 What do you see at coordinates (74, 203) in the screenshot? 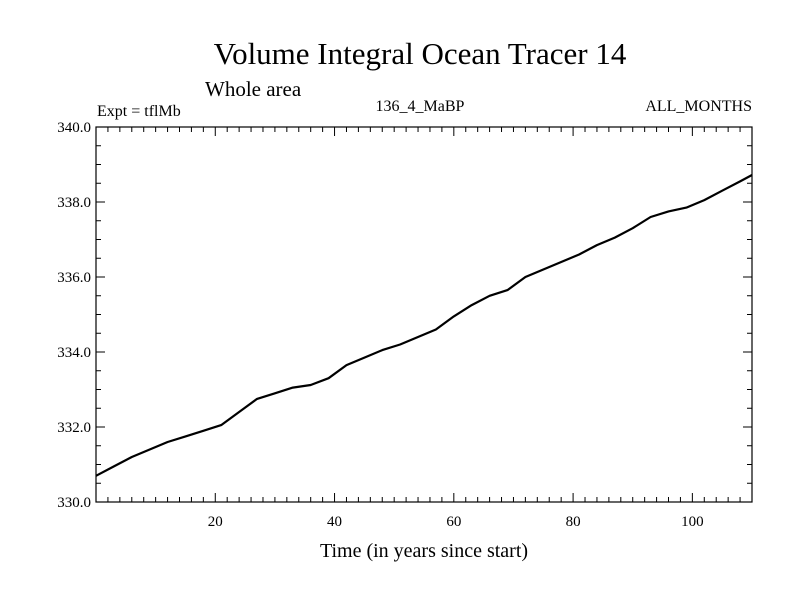
I see `y-tick-label: 338.0` at bounding box center [74, 203].